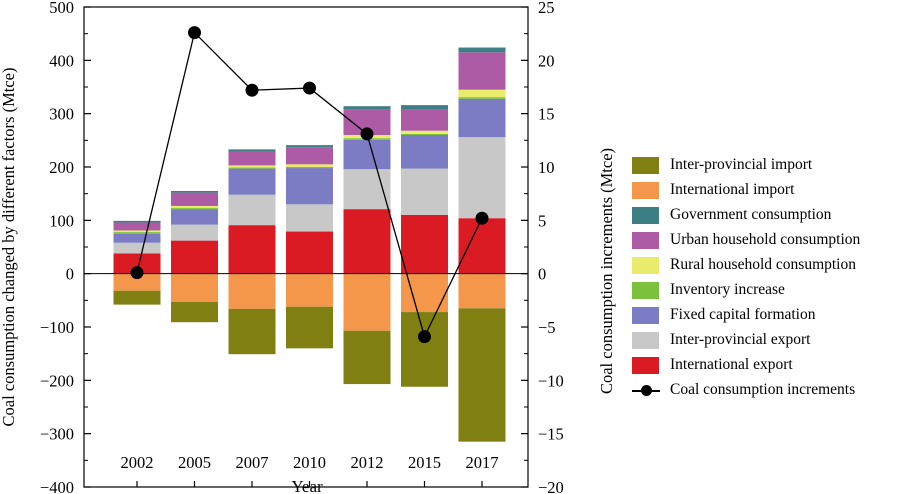  What do you see at coordinates (57, 380) in the screenshot?
I see `left-tick-label: −200` at bounding box center [57, 380].